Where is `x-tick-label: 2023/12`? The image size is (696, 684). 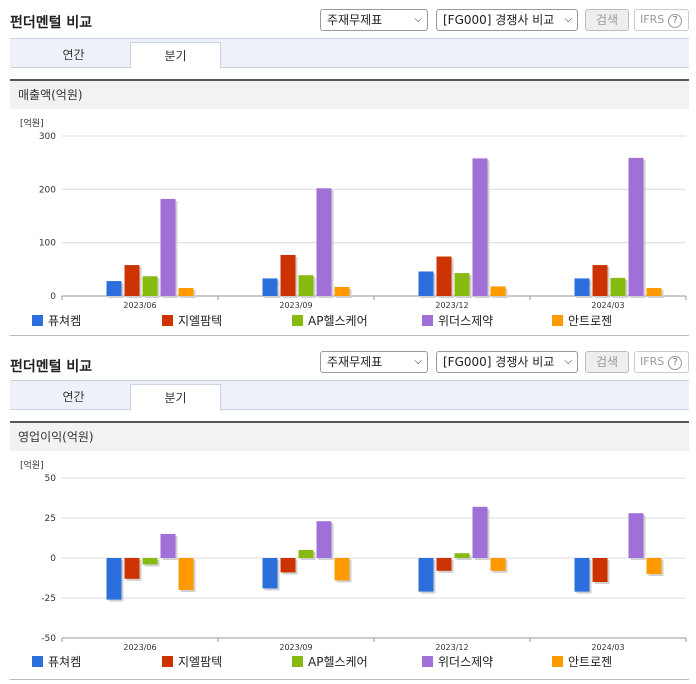 x-tick-label: 2023/12 is located at coordinates (451, 647).